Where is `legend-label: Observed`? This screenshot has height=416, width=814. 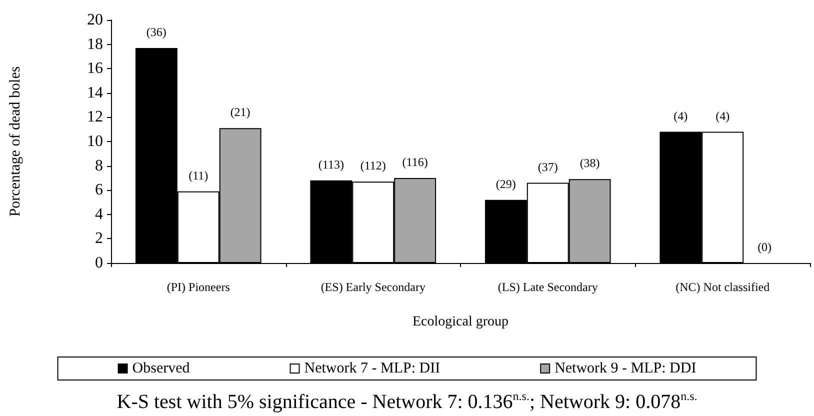 legend-label: Observed is located at coordinates (161, 368).